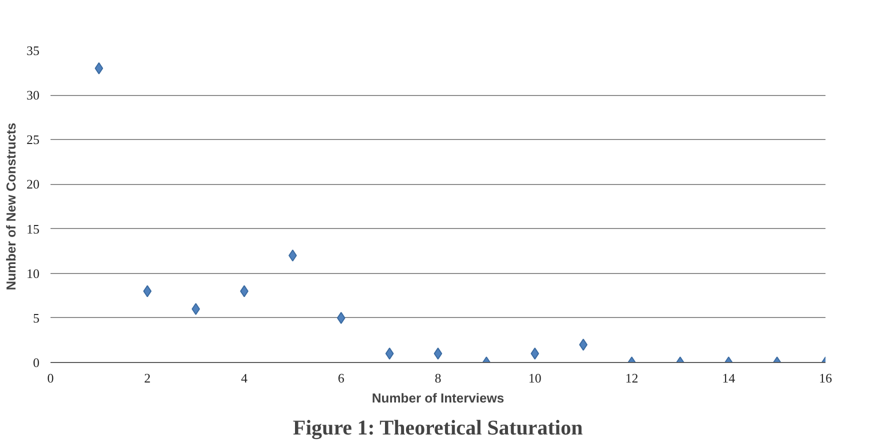  I want to click on x-tick-label: 8, so click(438, 378).